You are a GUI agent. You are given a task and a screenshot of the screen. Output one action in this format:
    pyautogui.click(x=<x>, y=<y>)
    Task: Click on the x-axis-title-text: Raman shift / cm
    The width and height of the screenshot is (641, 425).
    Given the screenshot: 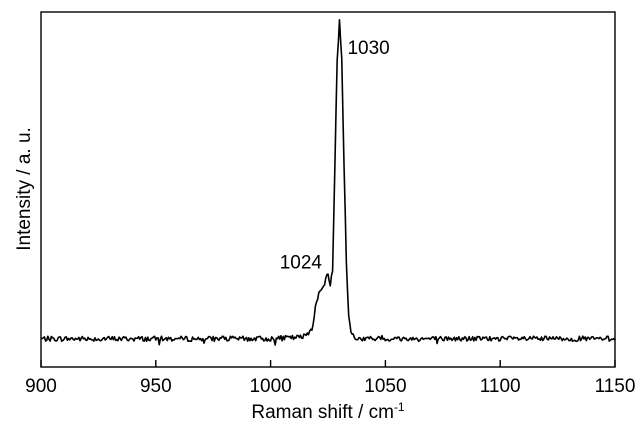 What is the action you would take?
    pyautogui.click(x=322, y=412)
    